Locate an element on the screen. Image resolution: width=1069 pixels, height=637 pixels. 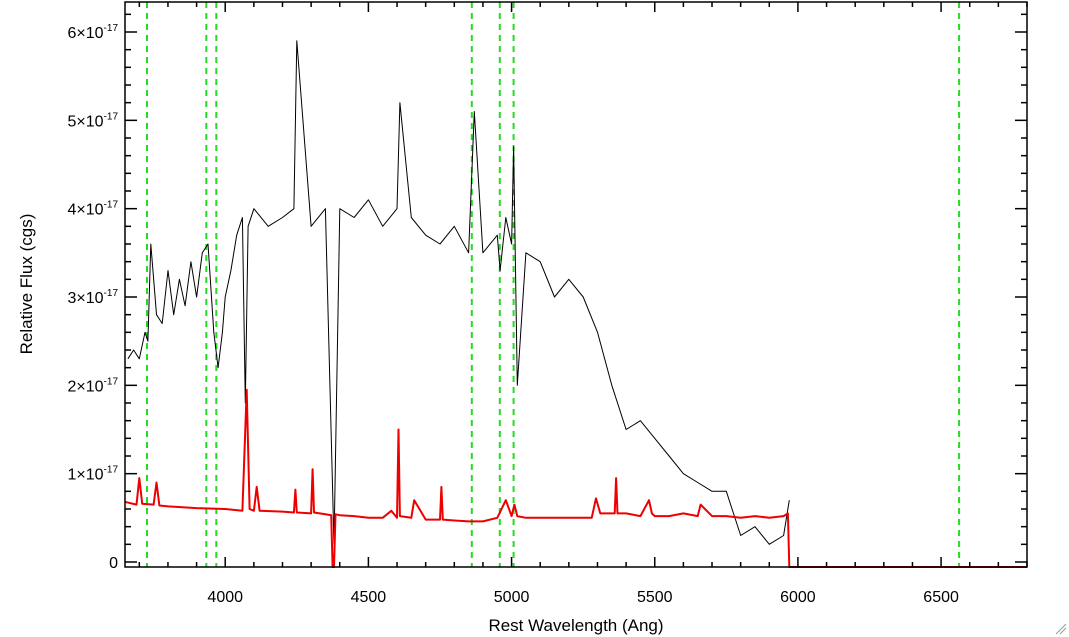
x-tick-label: 6500 is located at coordinates (941, 597).